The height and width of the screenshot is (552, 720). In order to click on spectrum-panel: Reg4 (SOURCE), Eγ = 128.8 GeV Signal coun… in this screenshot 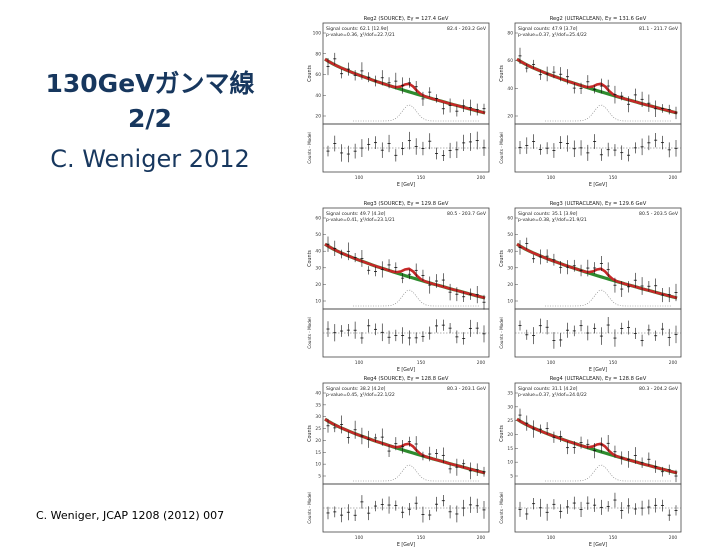, I will do `click(400, 460)`.